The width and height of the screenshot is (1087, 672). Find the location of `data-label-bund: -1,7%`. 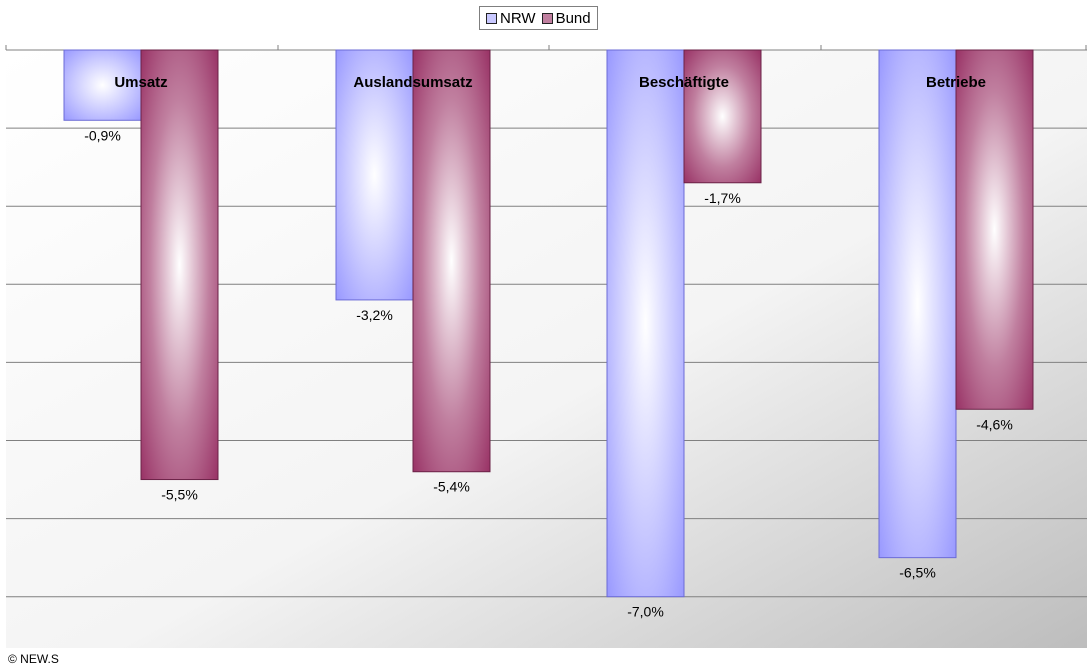

data-label-bund: -1,7% is located at coordinates (722, 198).